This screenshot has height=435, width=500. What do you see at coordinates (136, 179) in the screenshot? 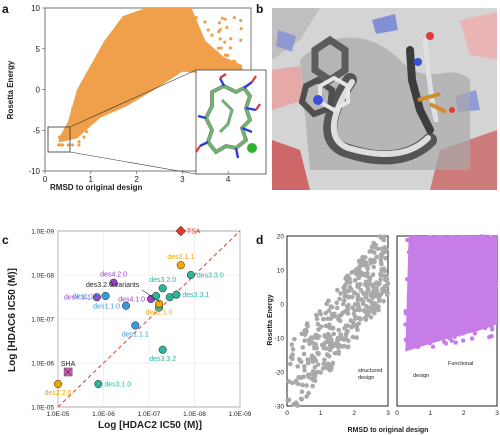
I see `x-tick-label: 2` at bounding box center [136, 179].